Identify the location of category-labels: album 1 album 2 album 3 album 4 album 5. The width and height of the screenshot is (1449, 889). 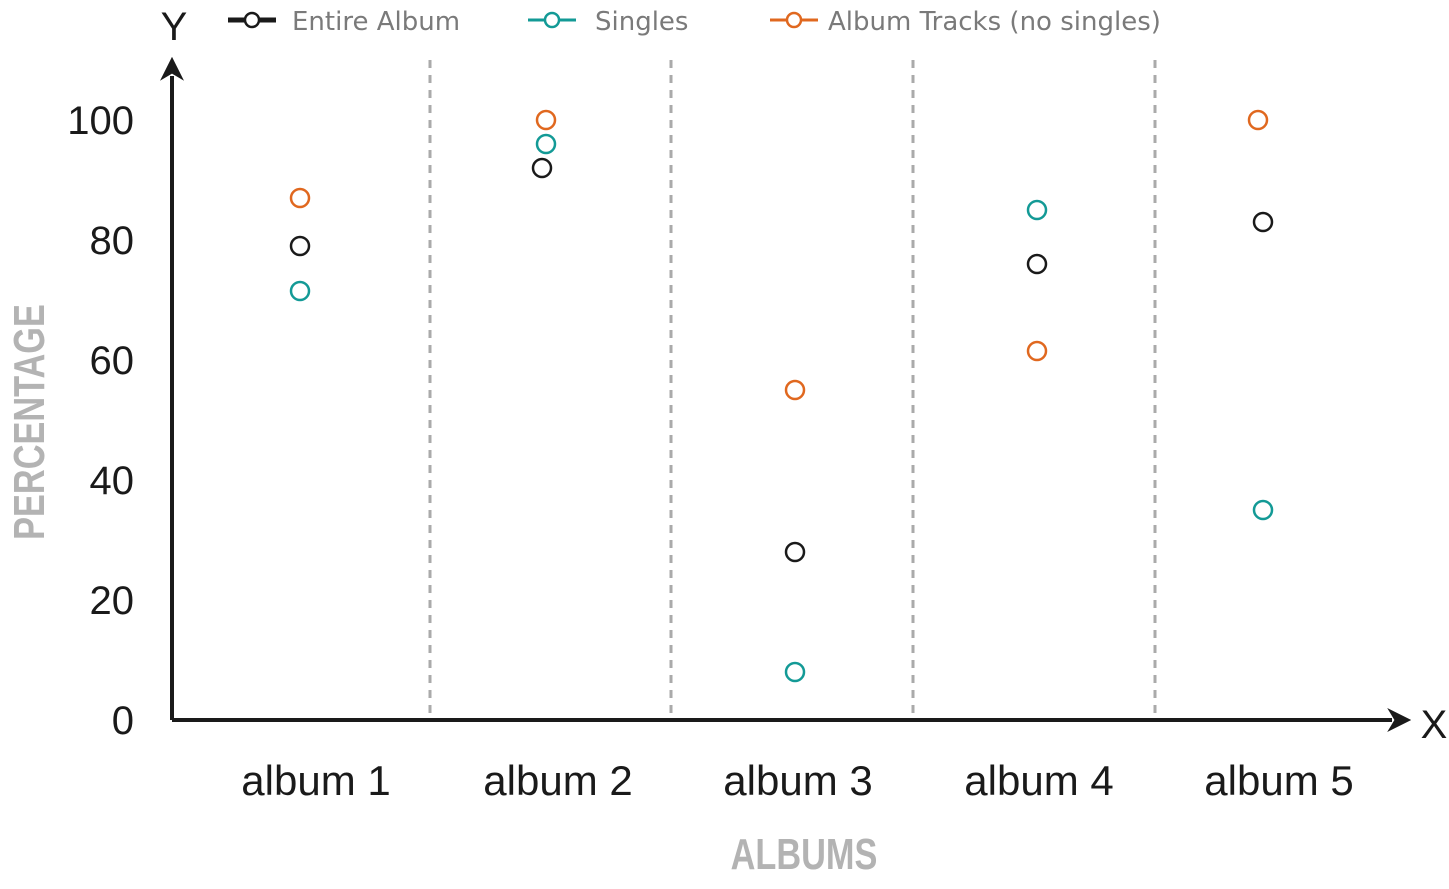
(797, 780).